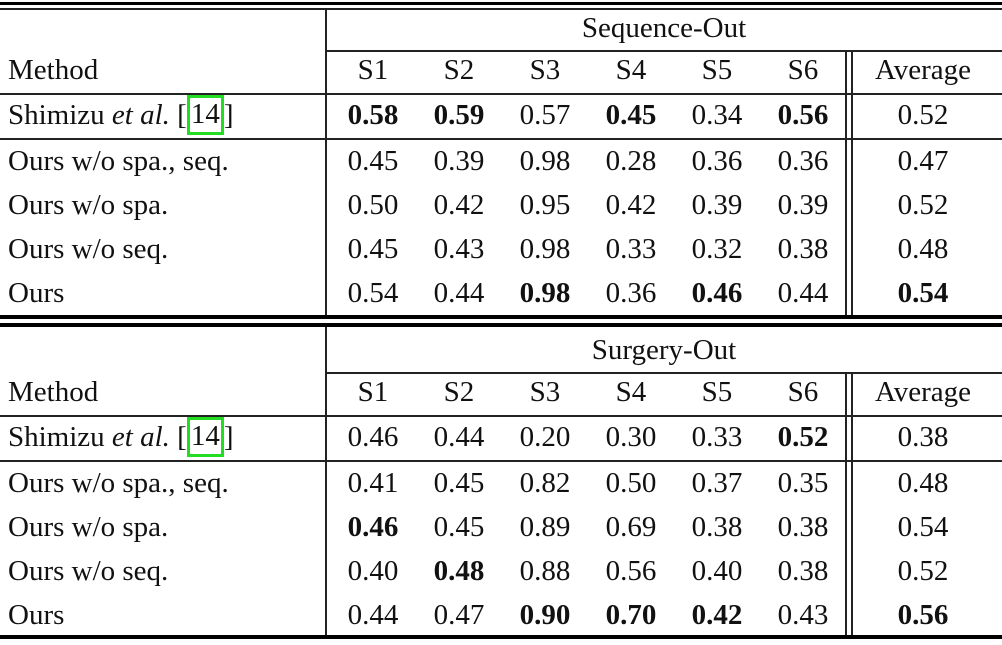  What do you see at coordinates (459, 205) in the screenshot?
I see `value-s2: 0.42` at bounding box center [459, 205].